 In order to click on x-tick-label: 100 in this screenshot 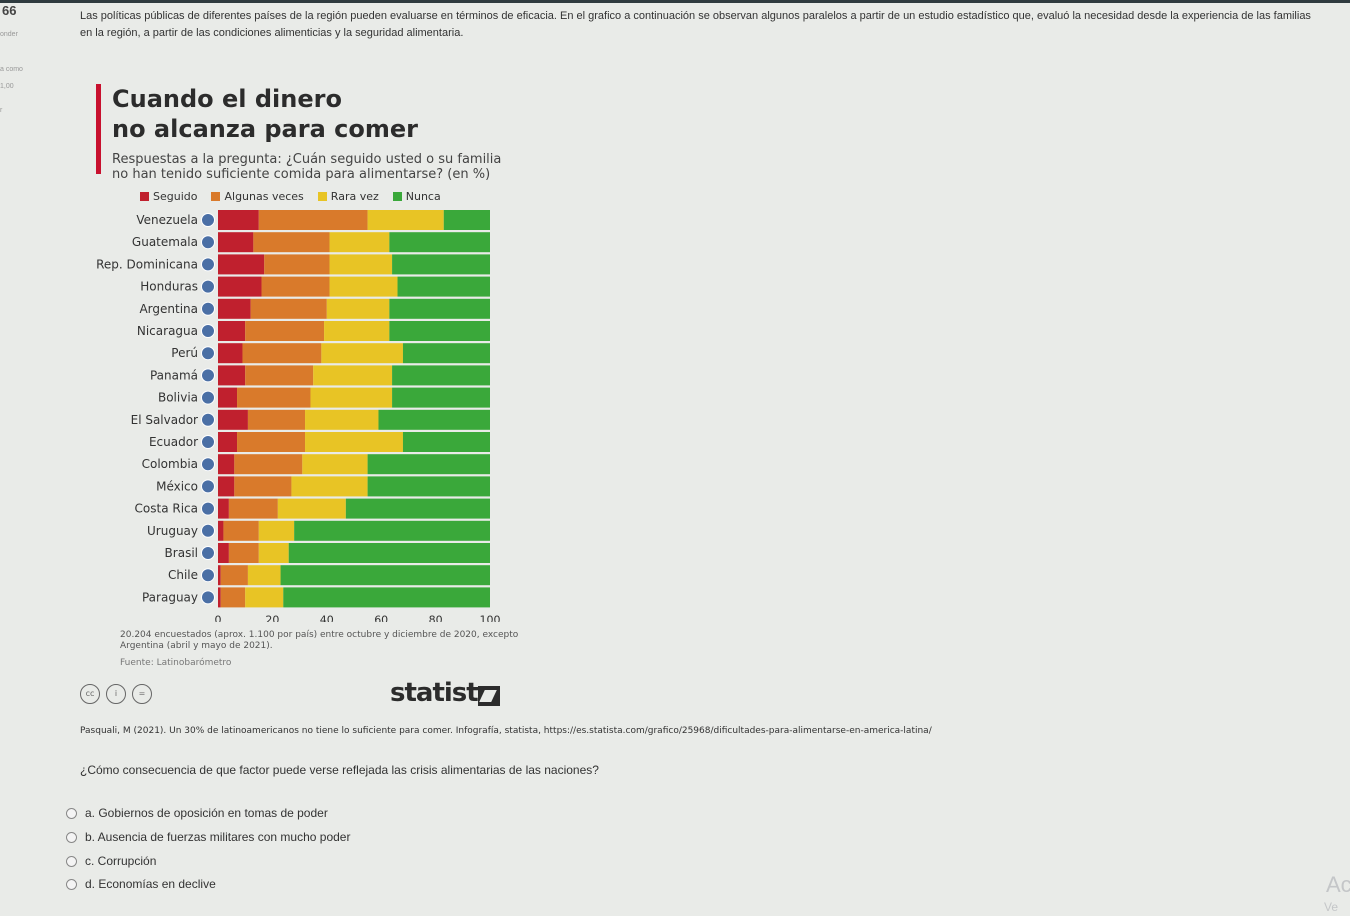, I will do `click(490, 618)`.